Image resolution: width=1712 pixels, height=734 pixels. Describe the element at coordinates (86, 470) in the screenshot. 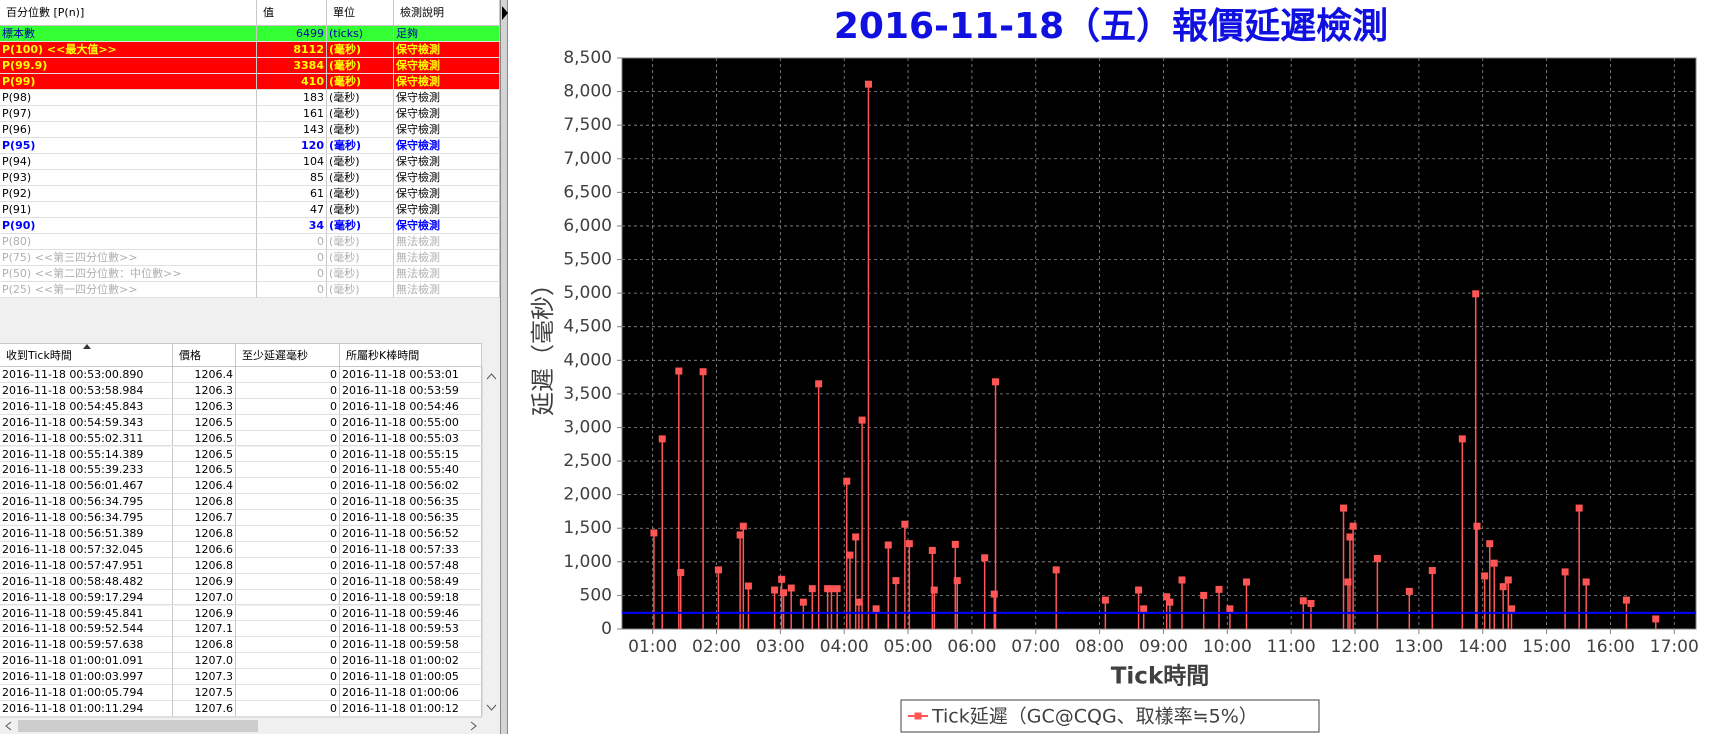

I see `table-cell: 2016-11-18 00:55:39.233` at that location.